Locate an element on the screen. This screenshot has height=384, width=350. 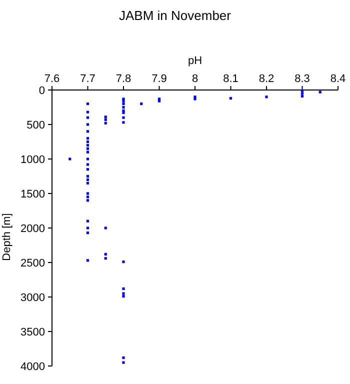
y-tick-label: 3500 is located at coordinates (32, 332).